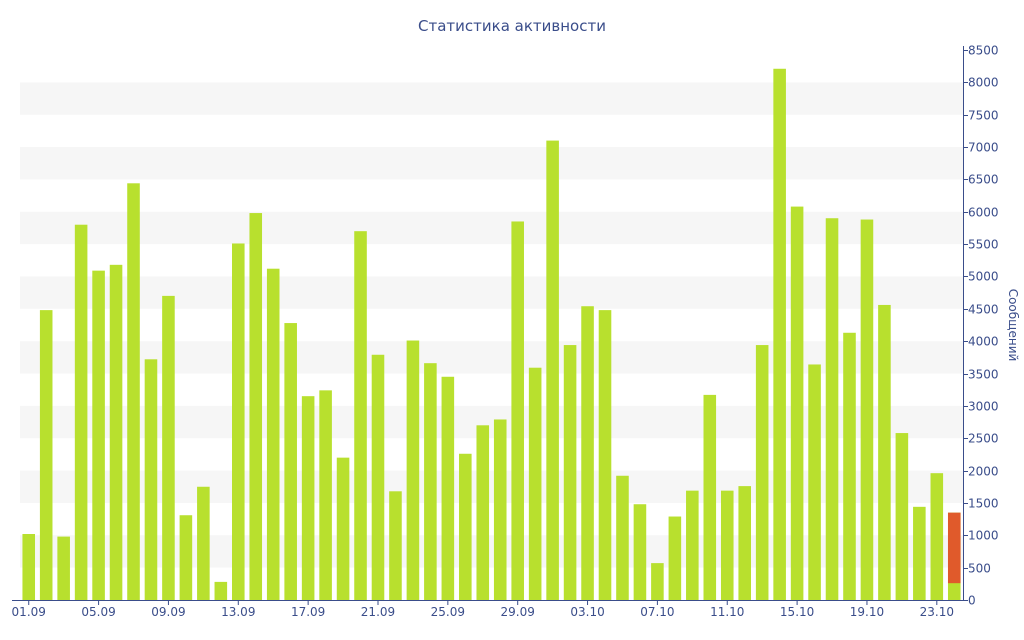  What do you see at coordinates (983, 180) in the screenshot?
I see `y-tick-label: 6500` at bounding box center [983, 180].